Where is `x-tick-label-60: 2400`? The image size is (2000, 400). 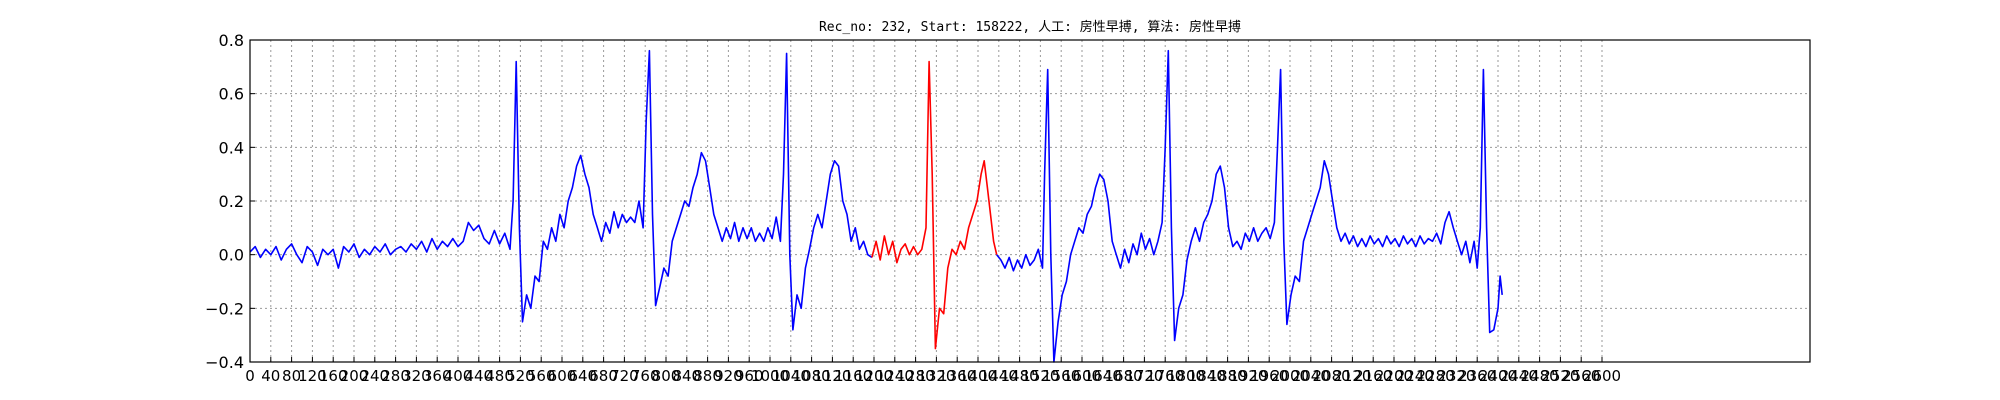 x-tick-label-60: 2400 is located at coordinates (1498, 376).